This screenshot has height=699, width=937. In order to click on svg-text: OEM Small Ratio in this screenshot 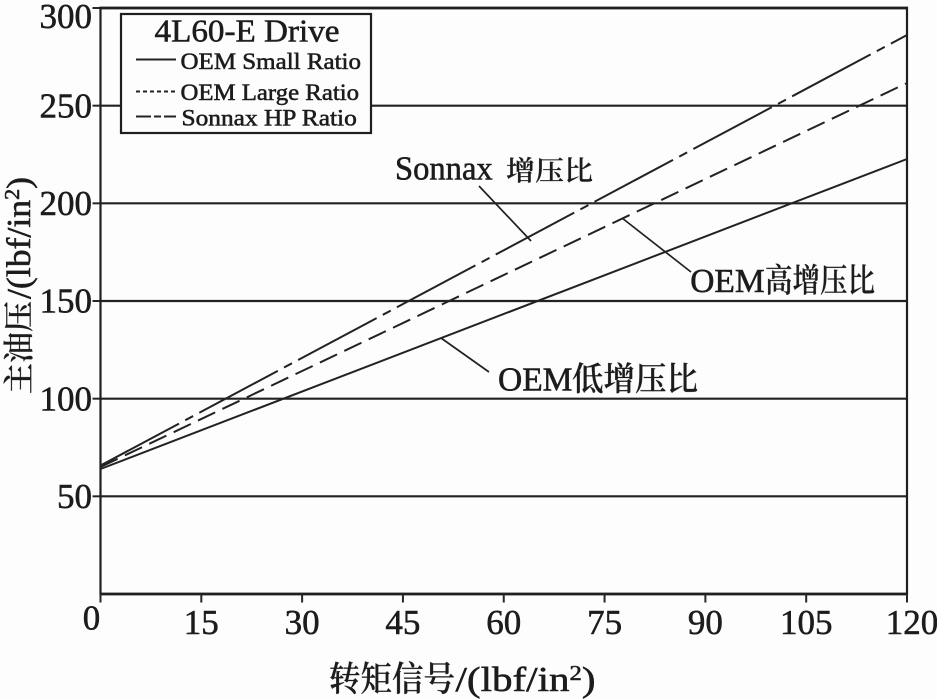, I will do `click(271, 62)`.